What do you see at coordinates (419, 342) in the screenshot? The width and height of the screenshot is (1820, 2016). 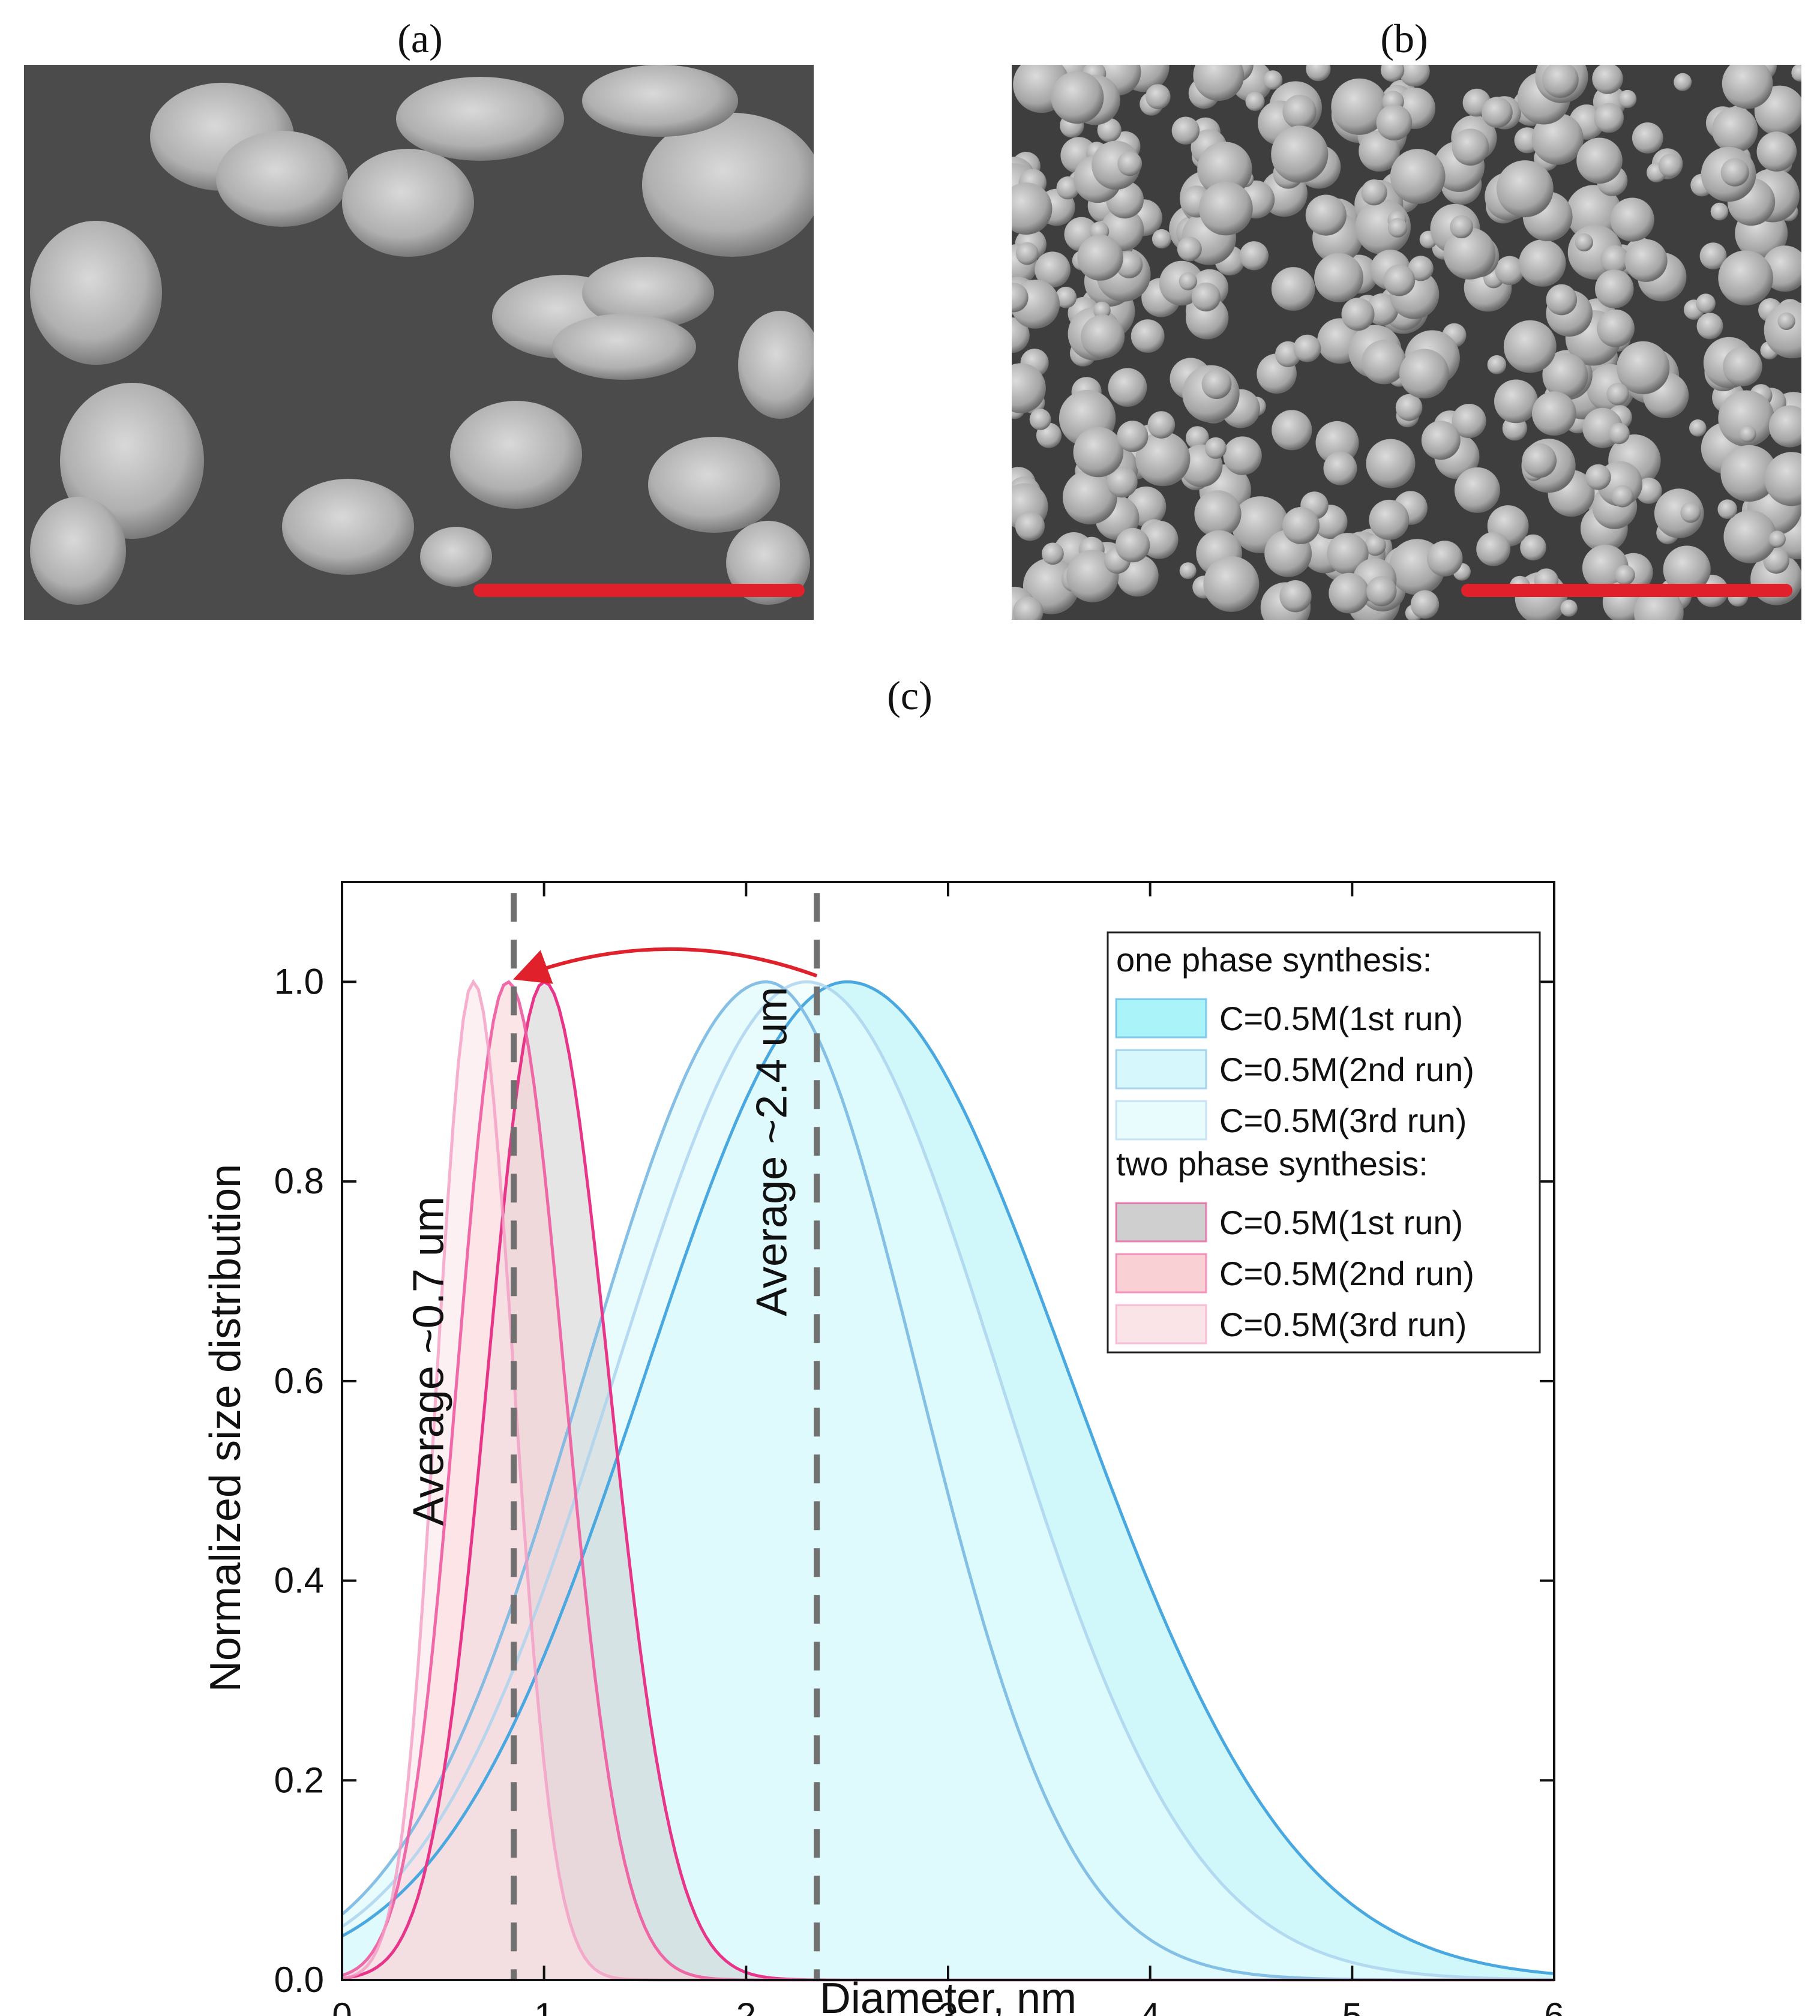 I see `sem-image-a` at bounding box center [419, 342].